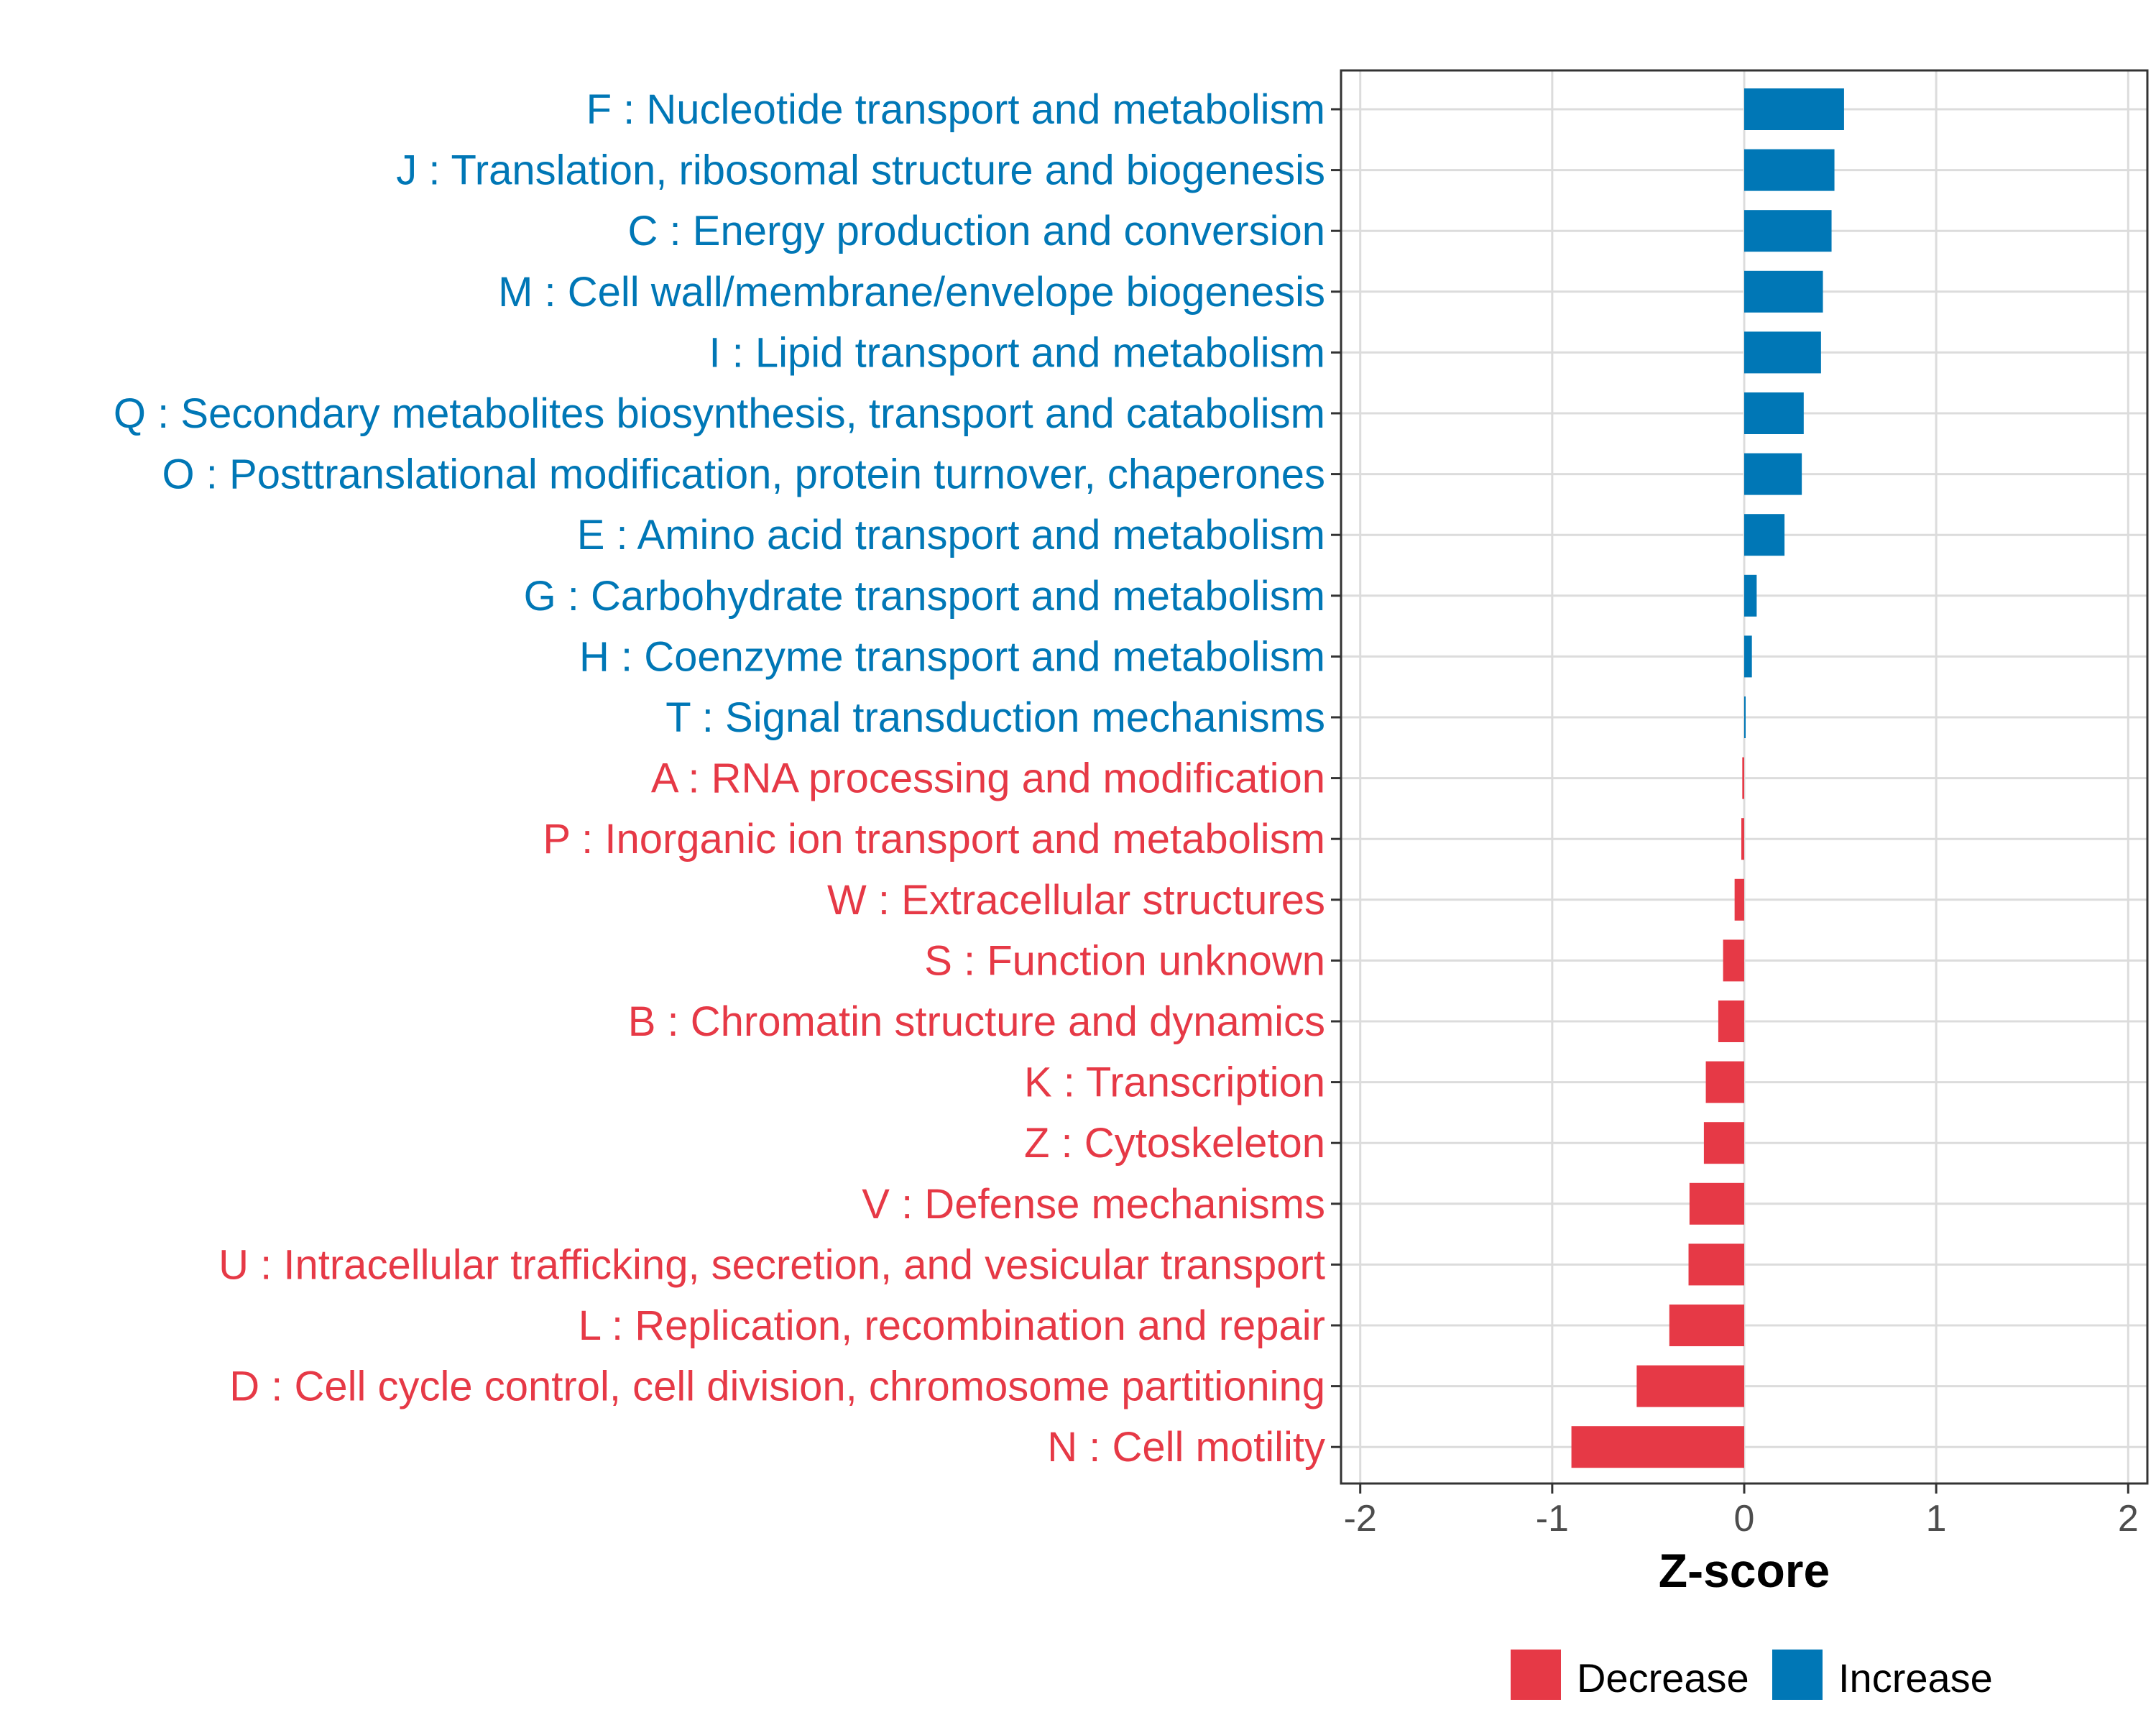  Describe the element at coordinates (1937, 1519) in the screenshot. I see `x-tick-label: 1` at that location.